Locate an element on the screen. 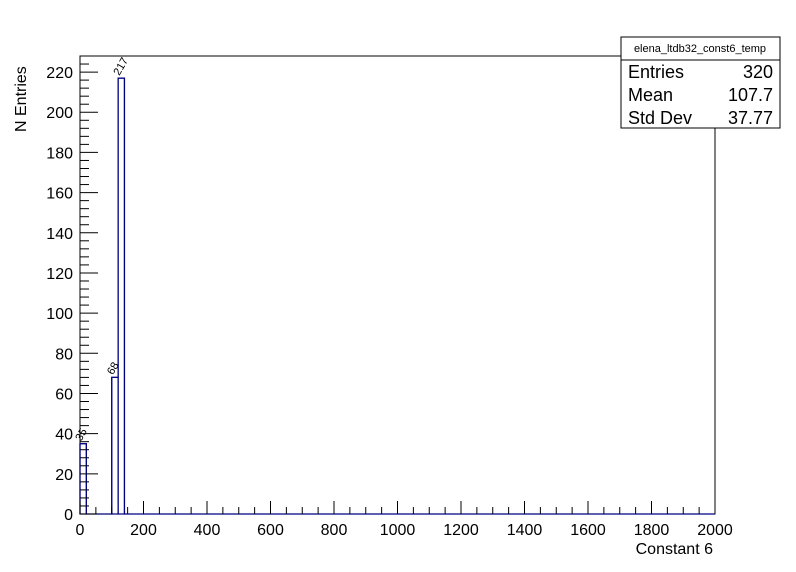 The width and height of the screenshot is (796, 572). y-tick-label: 100 is located at coordinates (59, 314).